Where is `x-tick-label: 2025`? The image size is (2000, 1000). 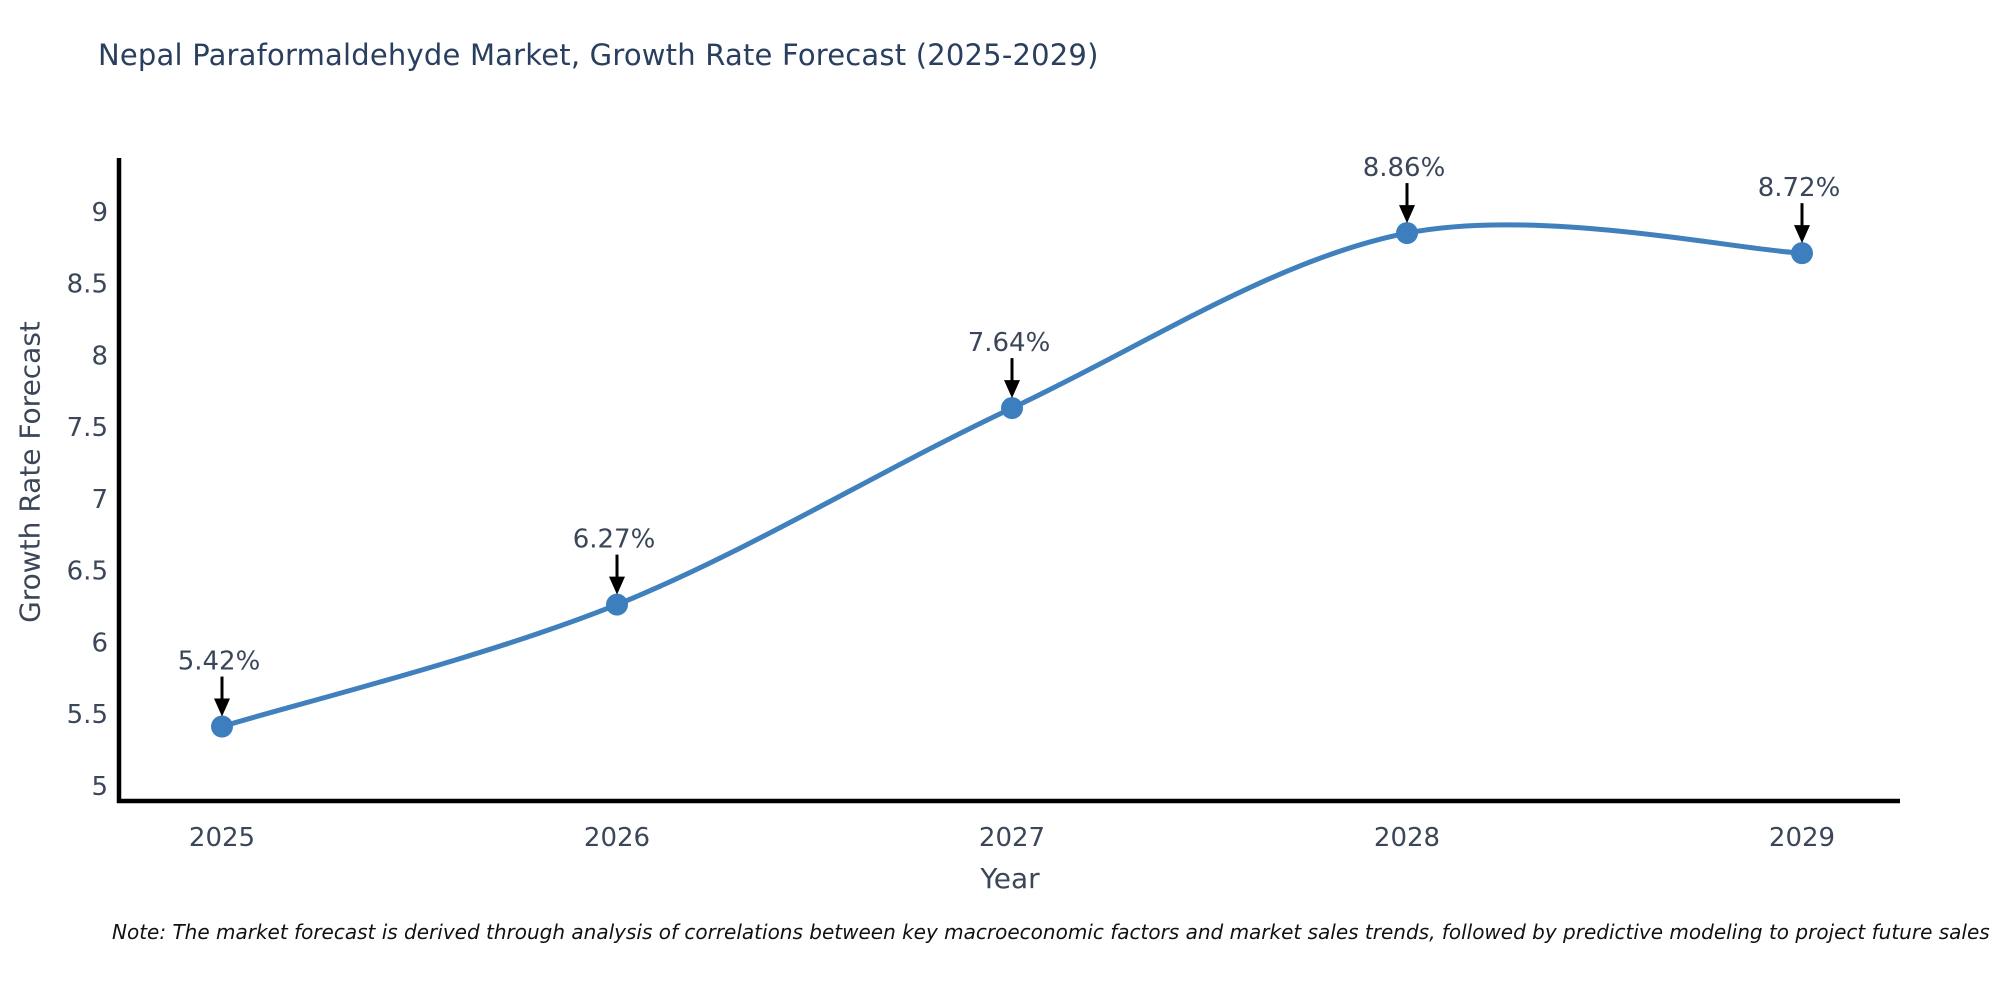 x-tick-label: 2025 is located at coordinates (222, 838).